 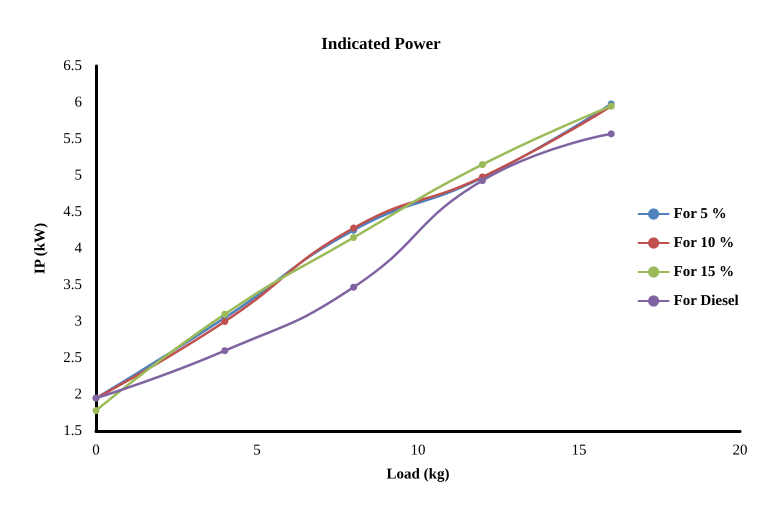 I want to click on y-tick-label: 1.5, so click(x=72, y=431).